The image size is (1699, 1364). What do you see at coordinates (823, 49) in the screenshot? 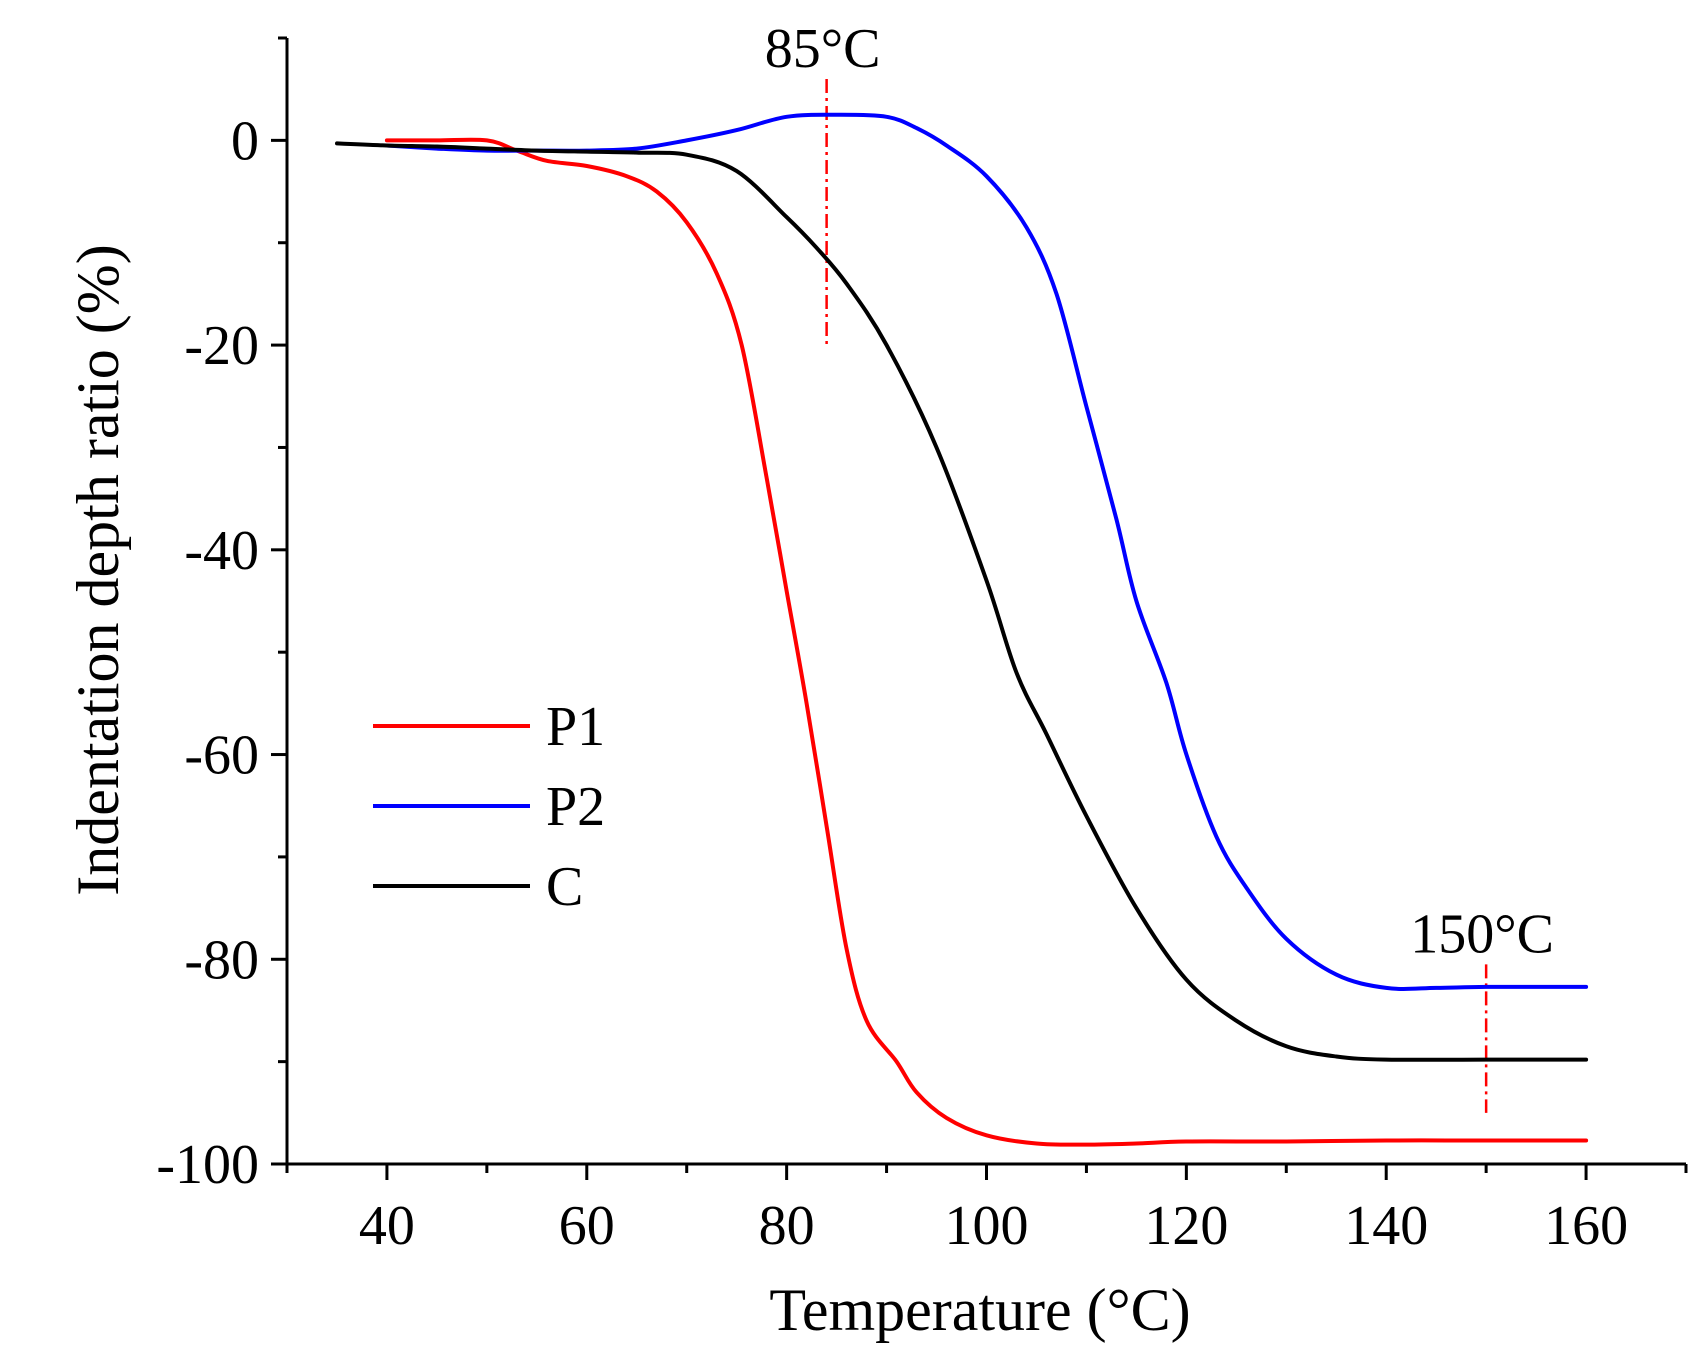
I see `annotation-label-1: 85°C` at bounding box center [823, 49].